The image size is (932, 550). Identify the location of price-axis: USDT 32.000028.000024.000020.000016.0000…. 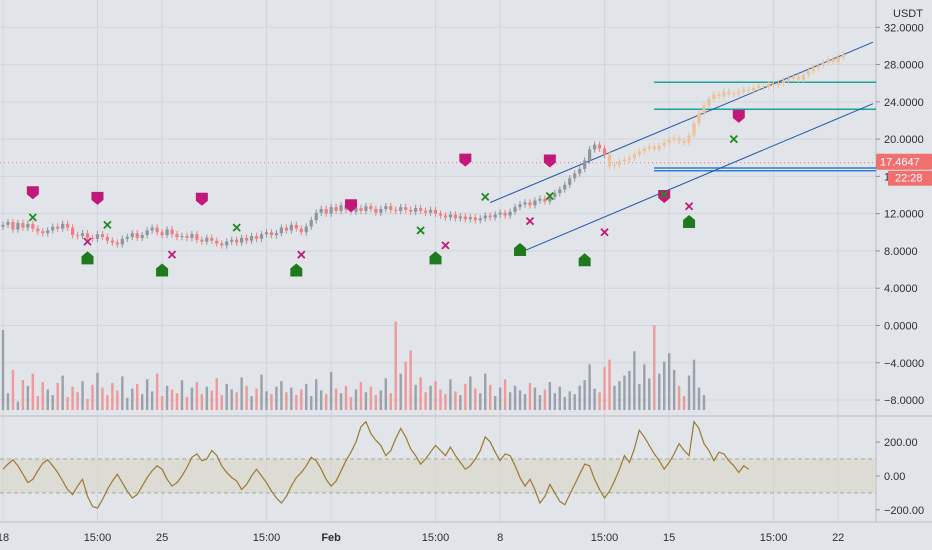
(900, 207).